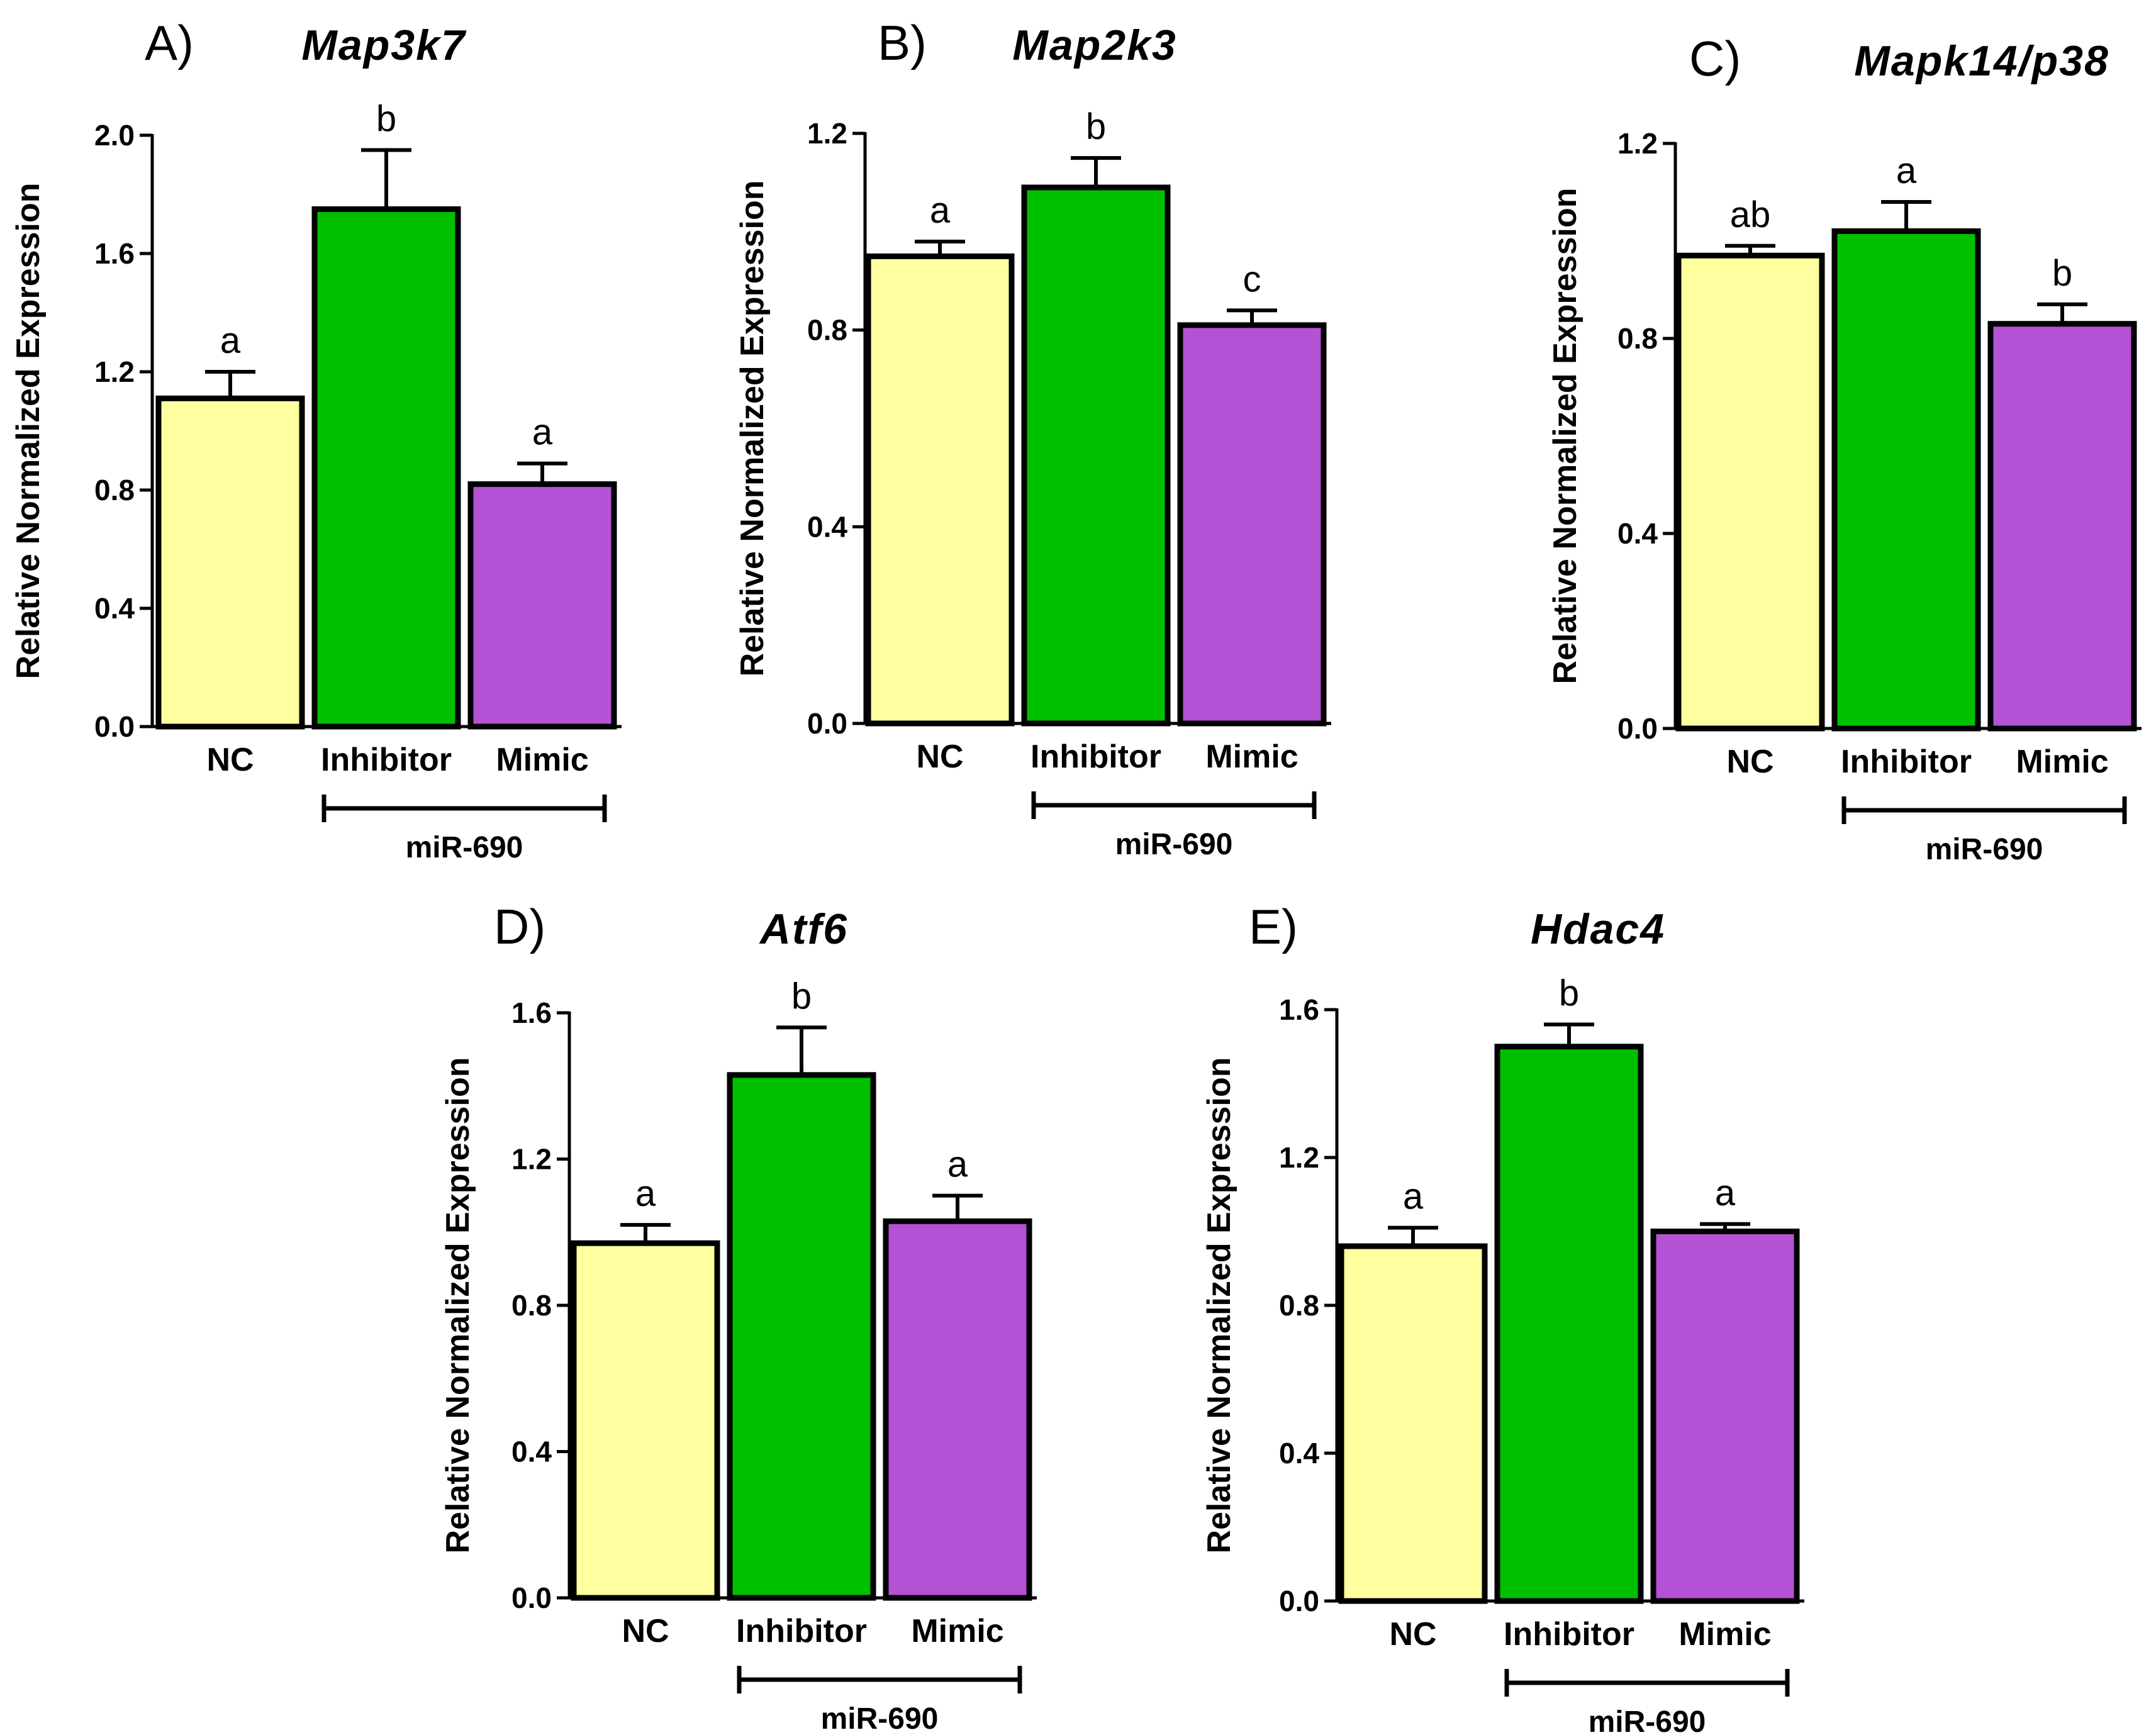 This screenshot has height=1735, width=2156. I want to click on chart-title: Hdac4, so click(1598, 929).